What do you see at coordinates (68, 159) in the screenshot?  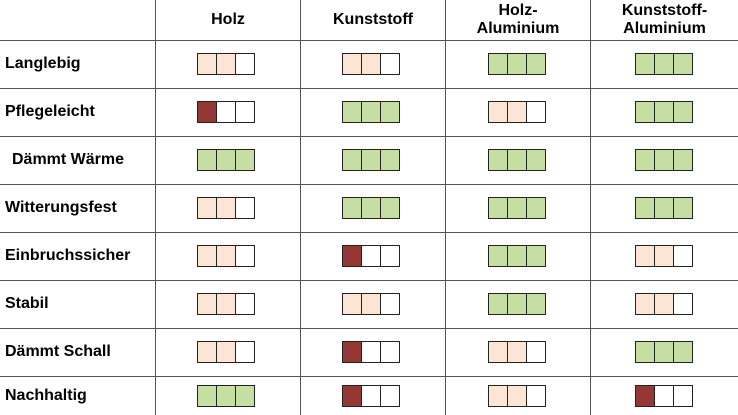 I see `row-label: Dämmt Wärme` at bounding box center [68, 159].